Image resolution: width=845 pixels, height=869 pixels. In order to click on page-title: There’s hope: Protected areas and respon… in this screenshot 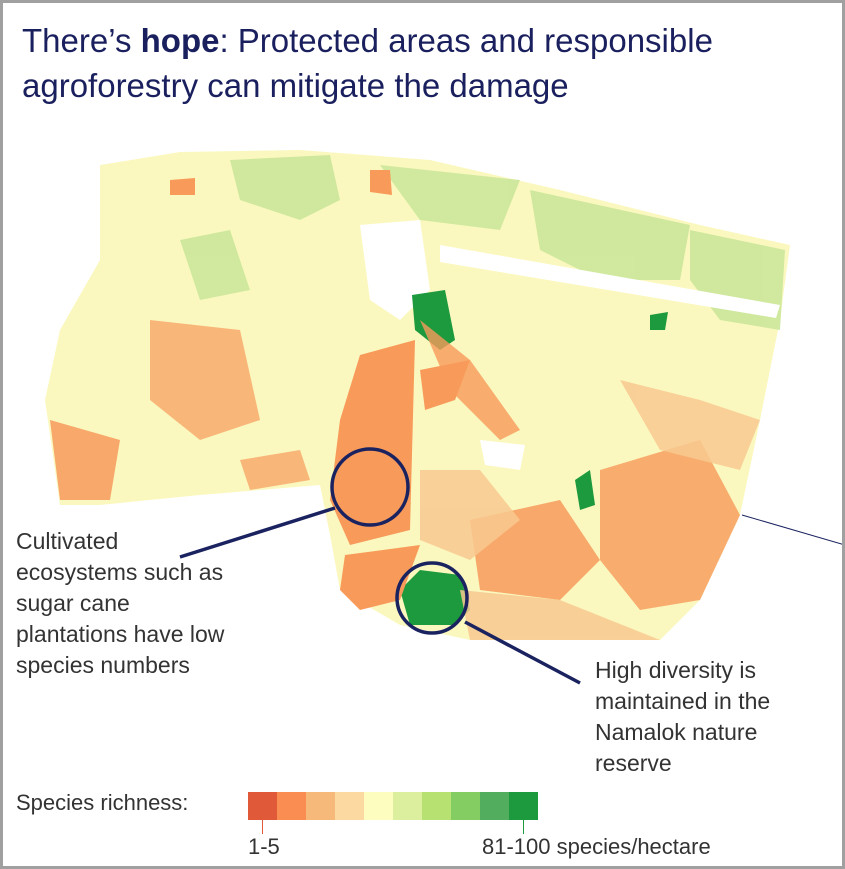, I will do `click(367, 63)`.